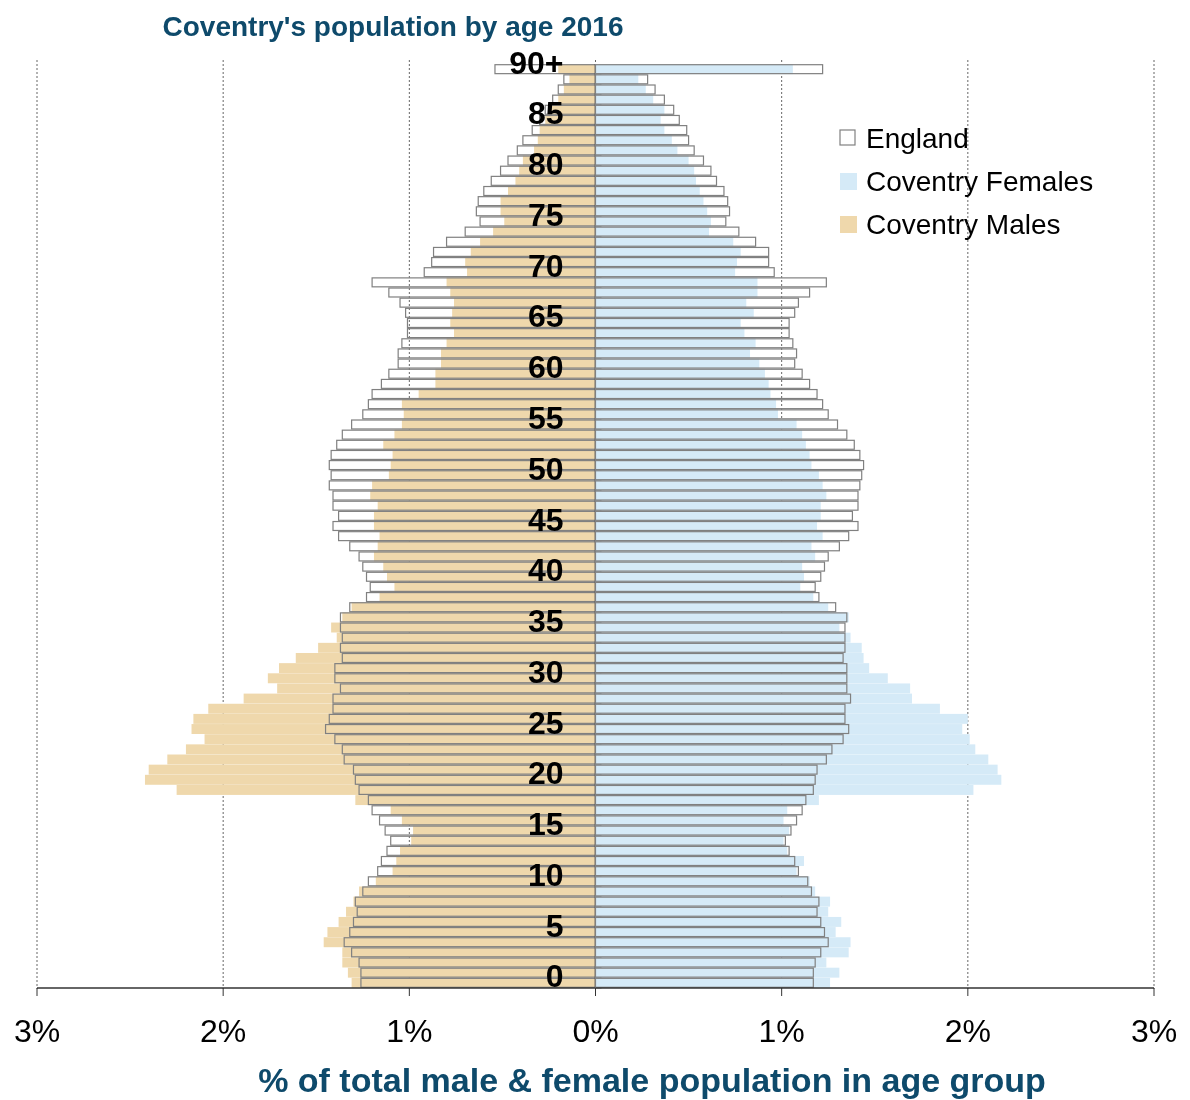 Image resolution: width=1190 pixels, height=1100 pixels. What do you see at coordinates (545, 824) in the screenshot?
I see `y-tick-label: 15` at bounding box center [545, 824].